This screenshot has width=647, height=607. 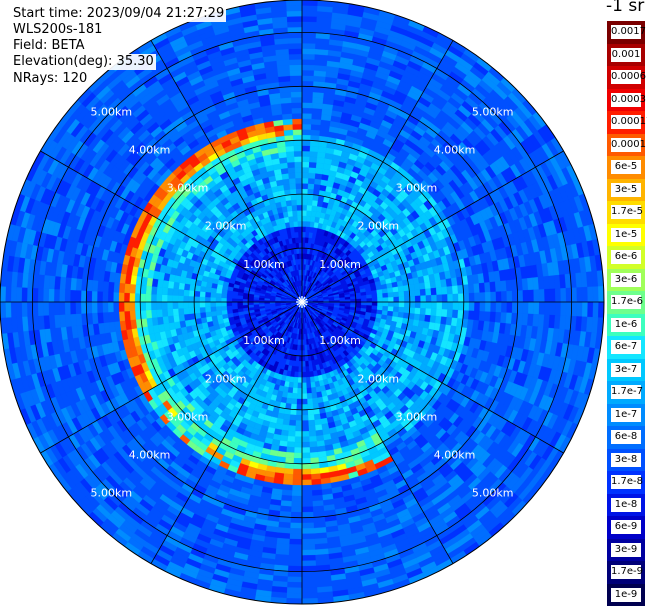 What do you see at coordinates (377, 171) in the screenshot?
I see `spoke-30deg` at bounding box center [377, 171].